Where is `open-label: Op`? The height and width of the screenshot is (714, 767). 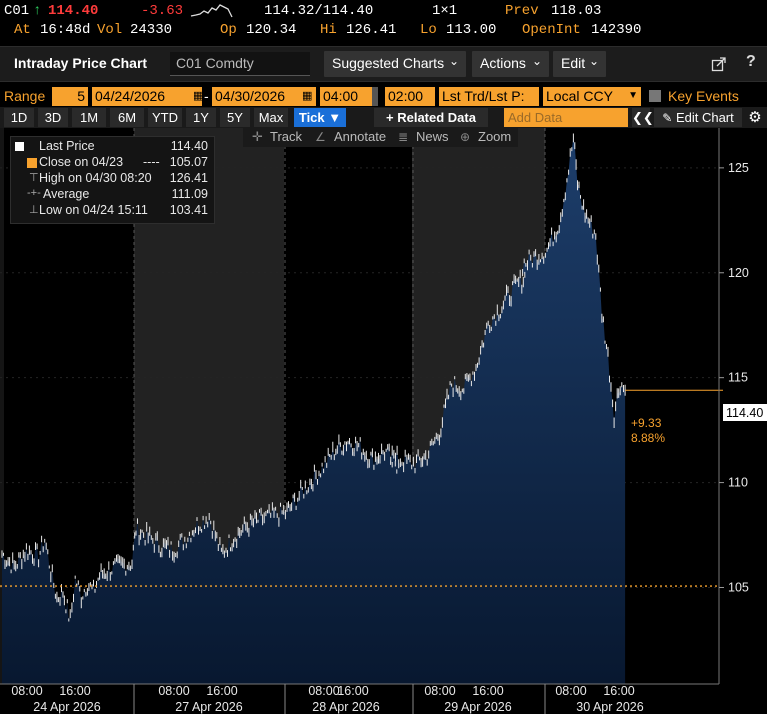
open-label: Op is located at coordinates (228, 30).